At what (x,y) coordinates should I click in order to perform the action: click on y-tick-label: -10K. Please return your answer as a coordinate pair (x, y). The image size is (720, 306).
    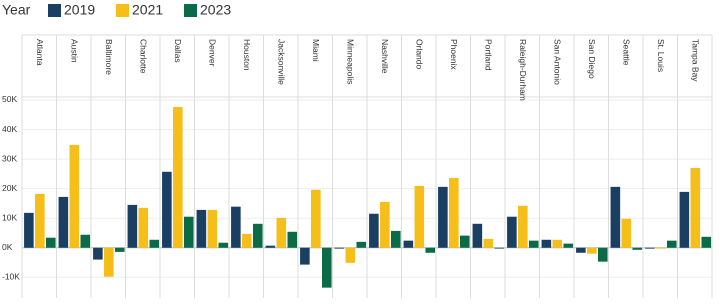
    Looking at the image, I should click on (11, 277).